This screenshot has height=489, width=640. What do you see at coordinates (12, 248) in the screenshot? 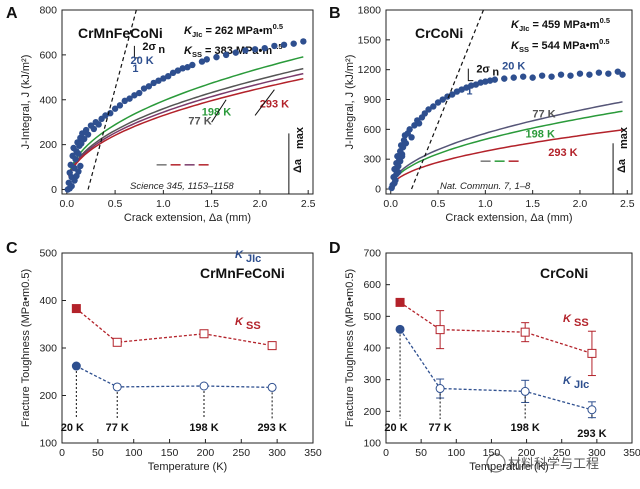
I see `panel-letter-c: C` at bounding box center [12, 248].